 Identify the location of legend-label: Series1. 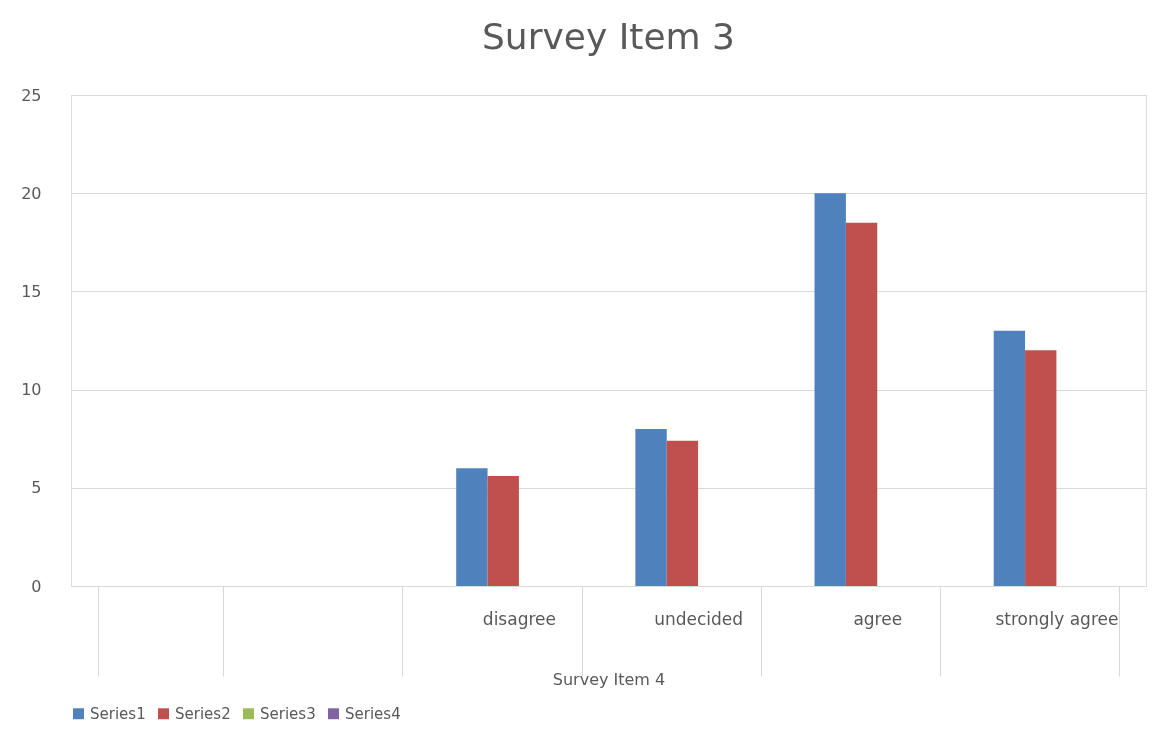
(118, 713).